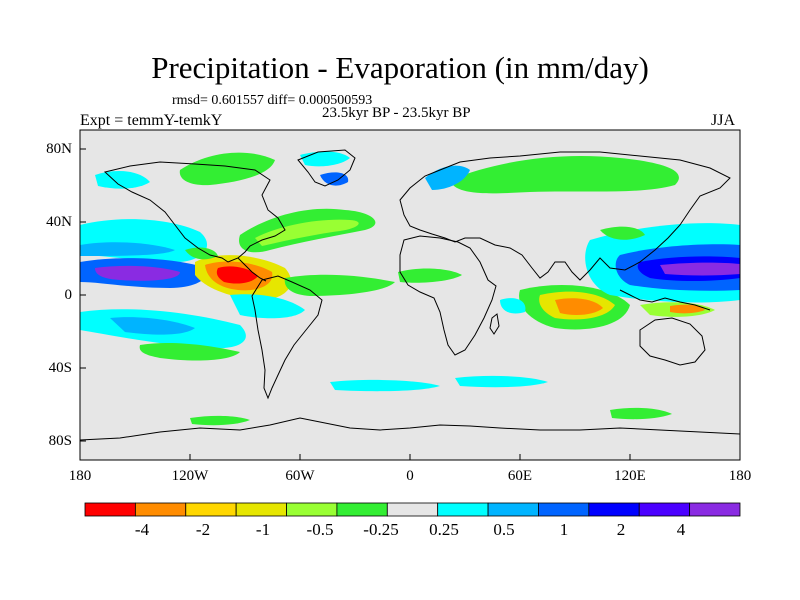 The height and width of the screenshot is (600, 800). What do you see at coordinates (564, 529) in the screenshot?
I see `colorbar-label: 1` at bounding box center [564, 529].